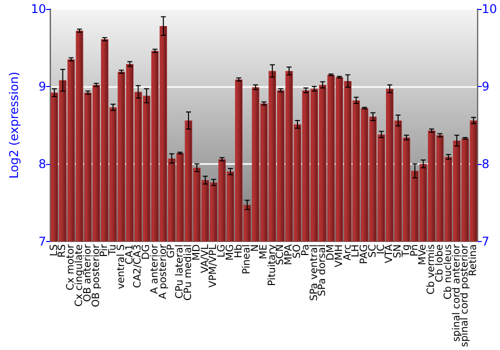 Image resolution: width=500 pixels, height=350 pixels. What do you see at coordinates (96, 275) in the screenshot?
I see `x-tick-label: OB posterior` at bounding box center [96, 275].